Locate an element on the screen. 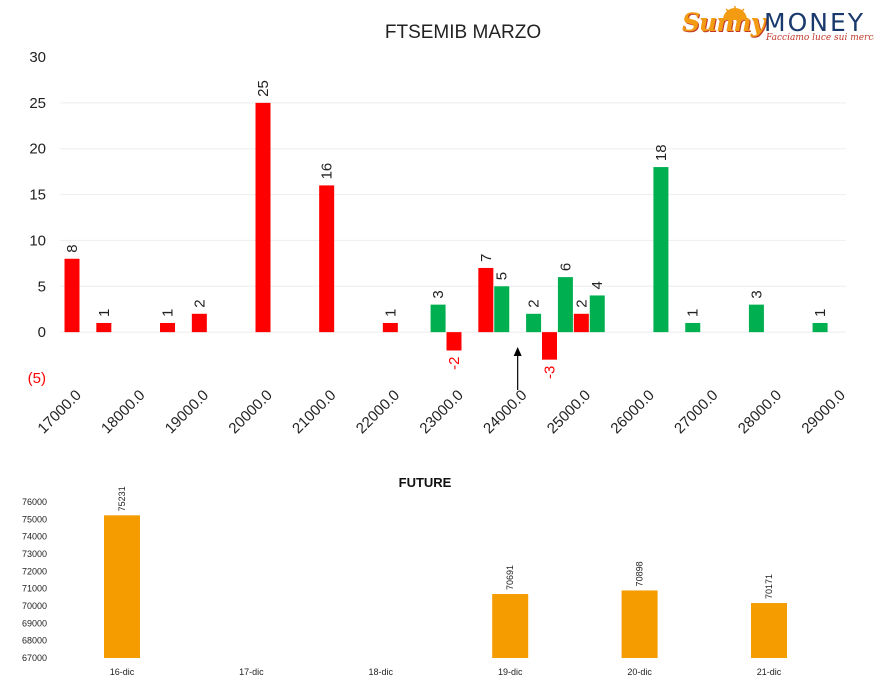 The width and height of the screenshot is (874, 686). logo-brand-left: Sunny is located at coordinates (723, 22).